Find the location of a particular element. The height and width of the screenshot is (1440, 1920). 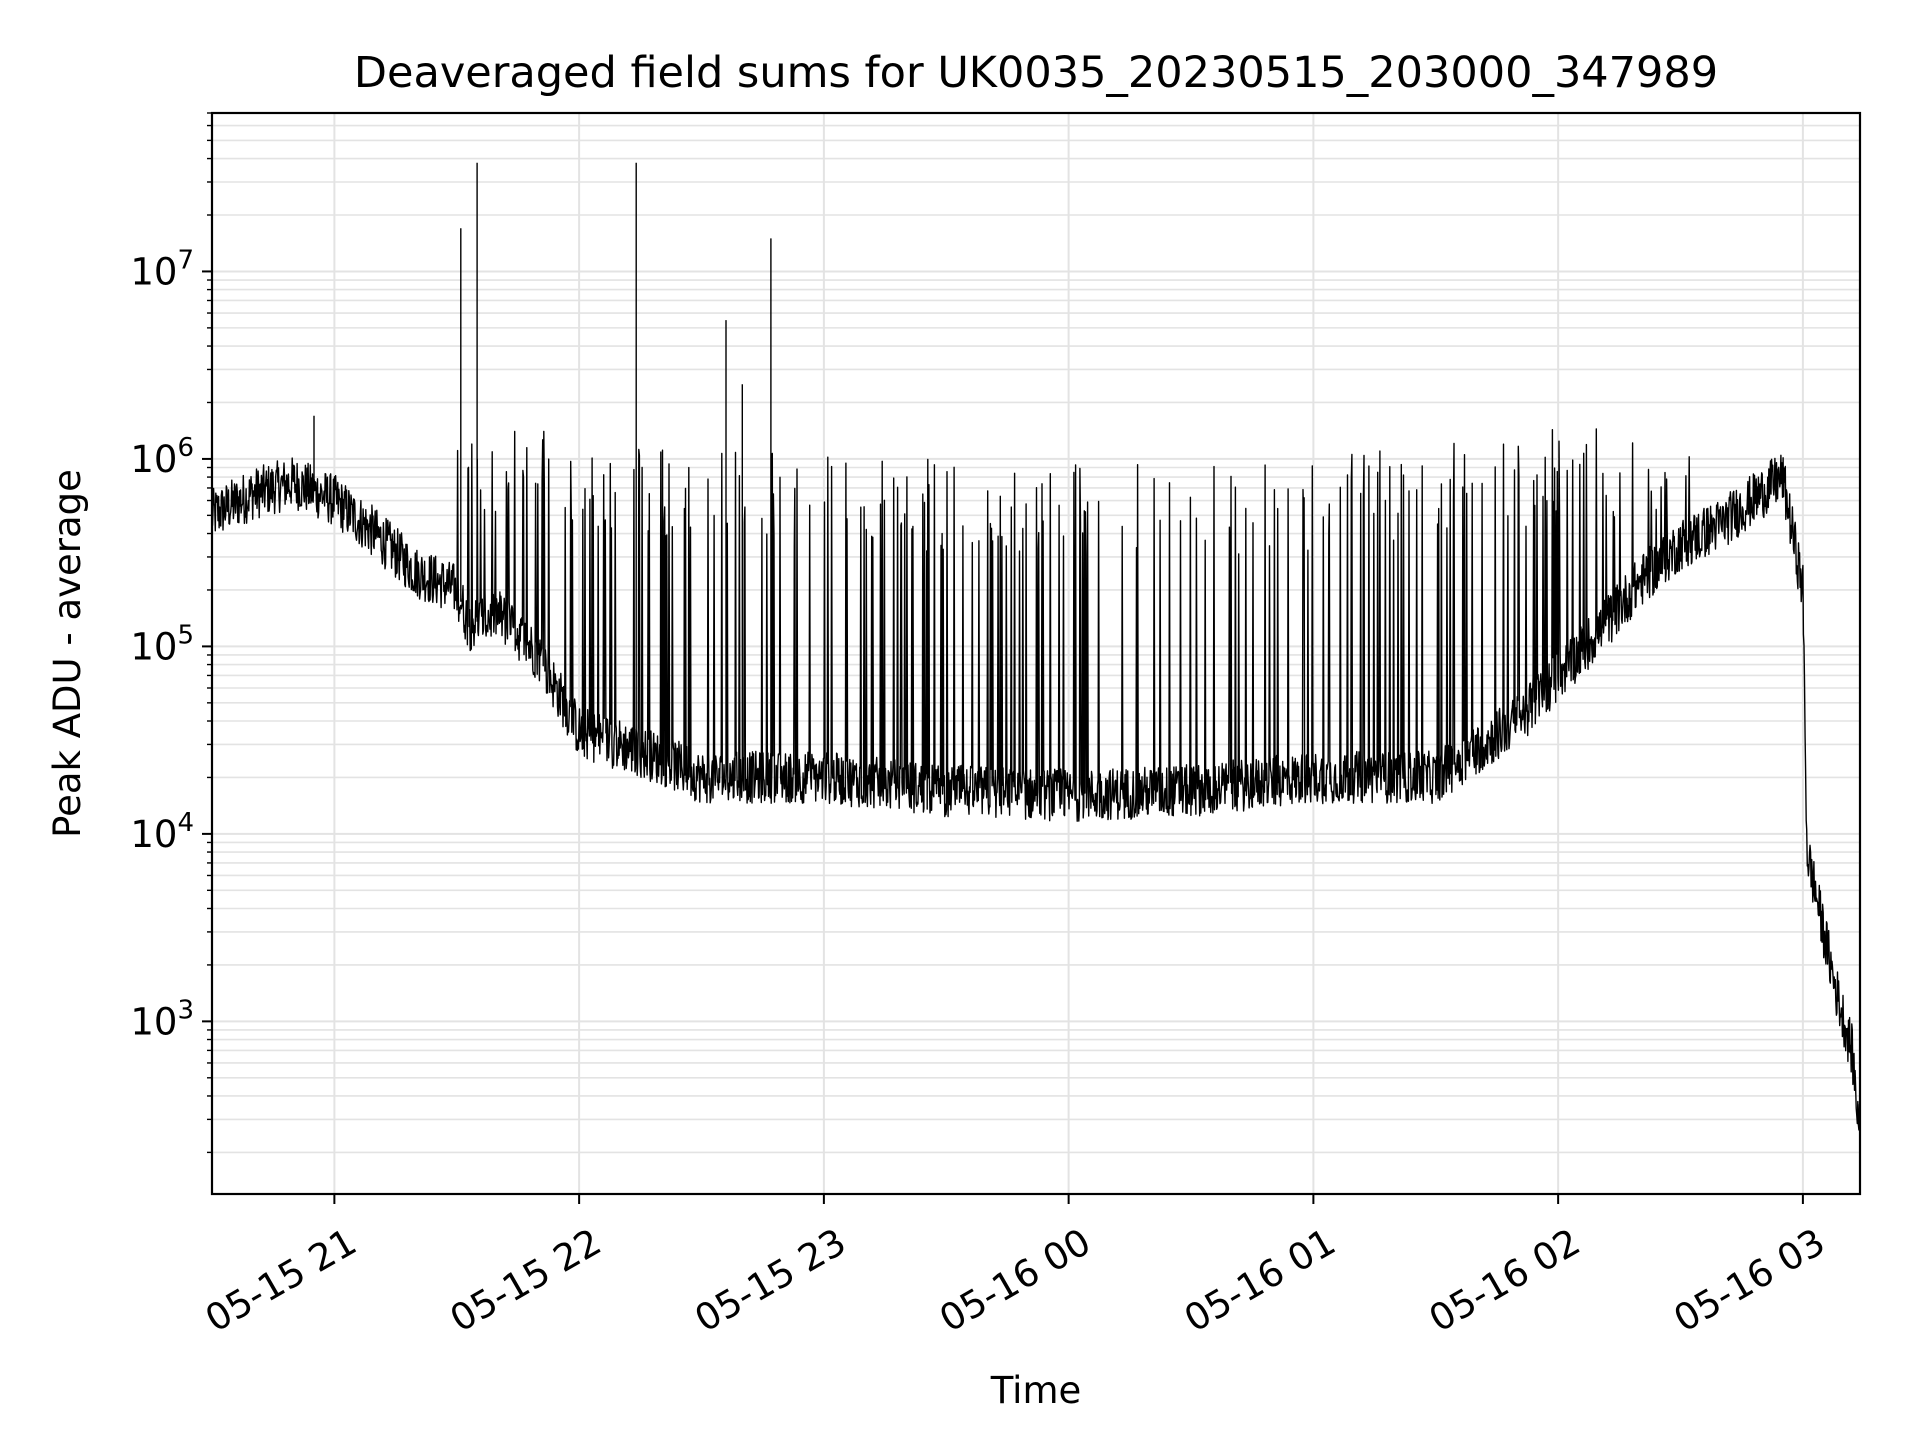

x-axis-label: Time is located at coordinates (1036, 1390).